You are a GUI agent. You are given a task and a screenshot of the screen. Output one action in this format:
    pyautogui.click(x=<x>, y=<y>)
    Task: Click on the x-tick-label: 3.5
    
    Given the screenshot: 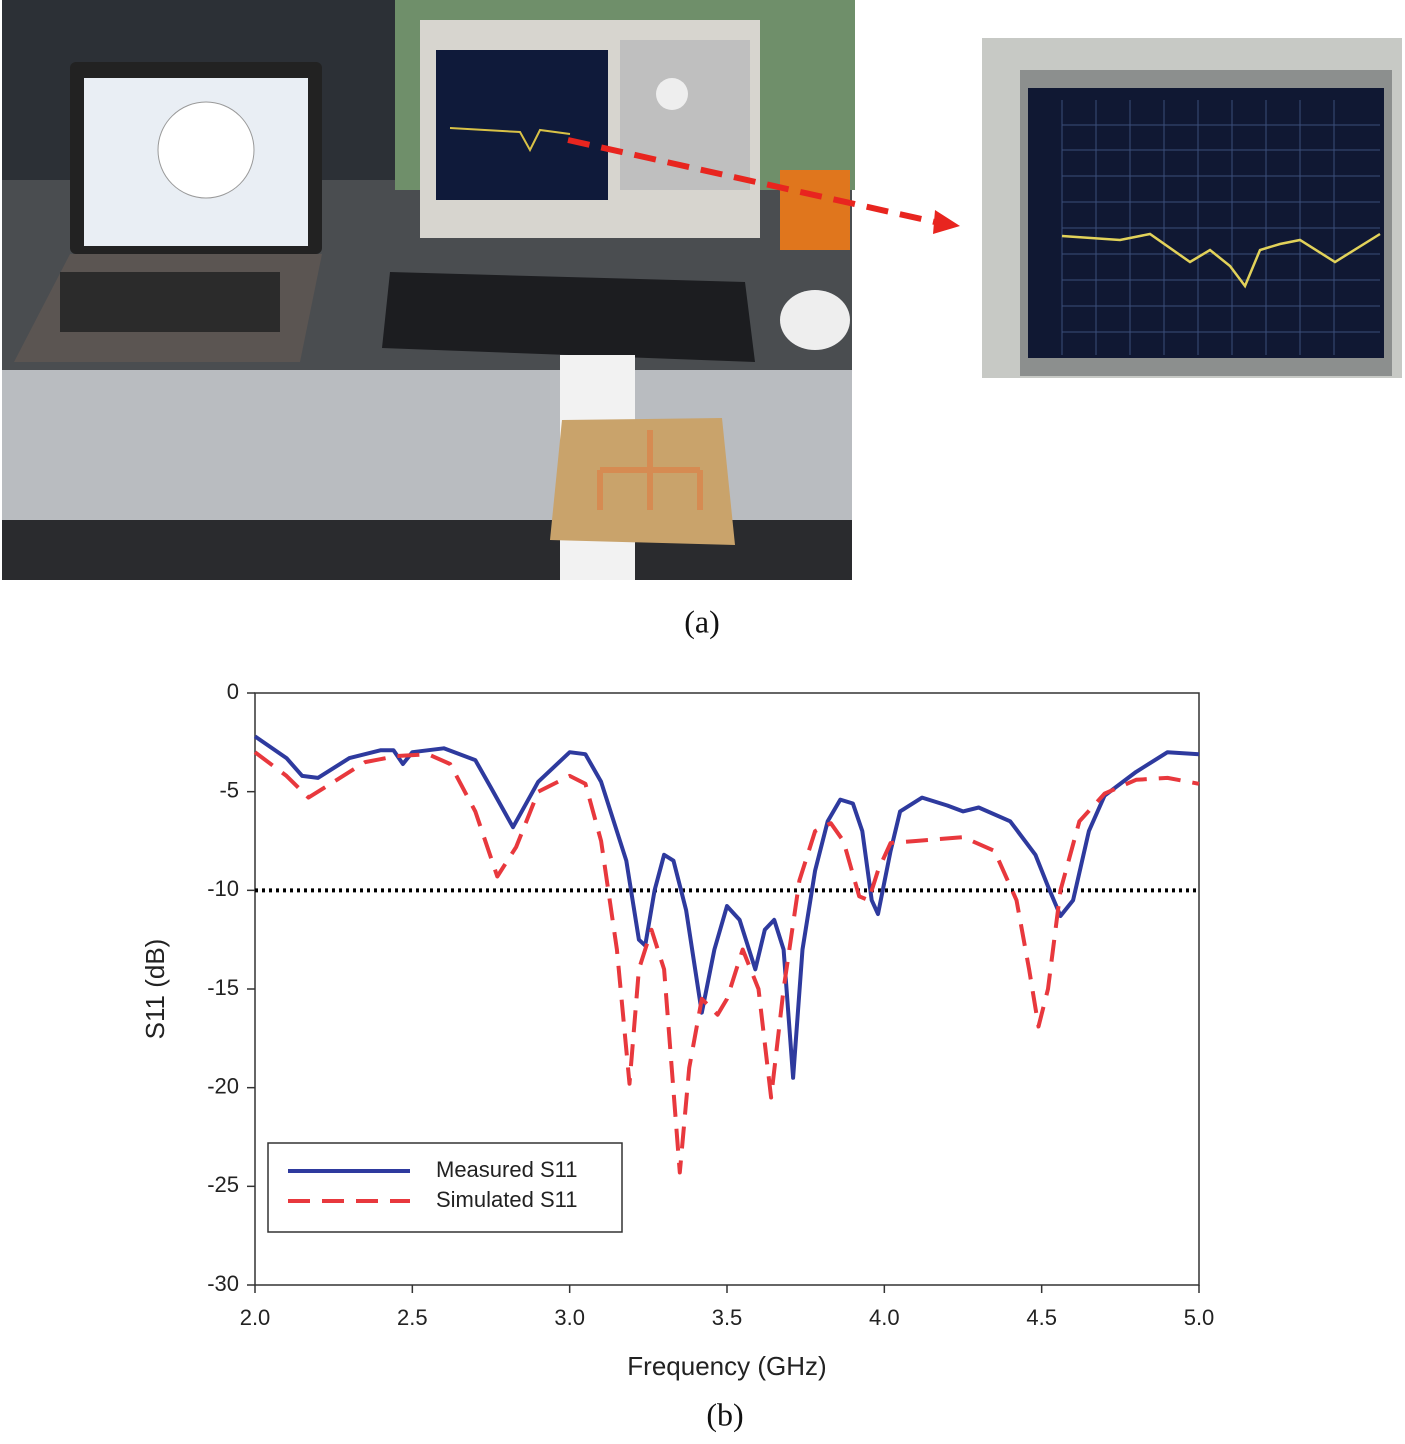 What is the action you would take?
    pyautogui.click(x=727, y=1317)
    